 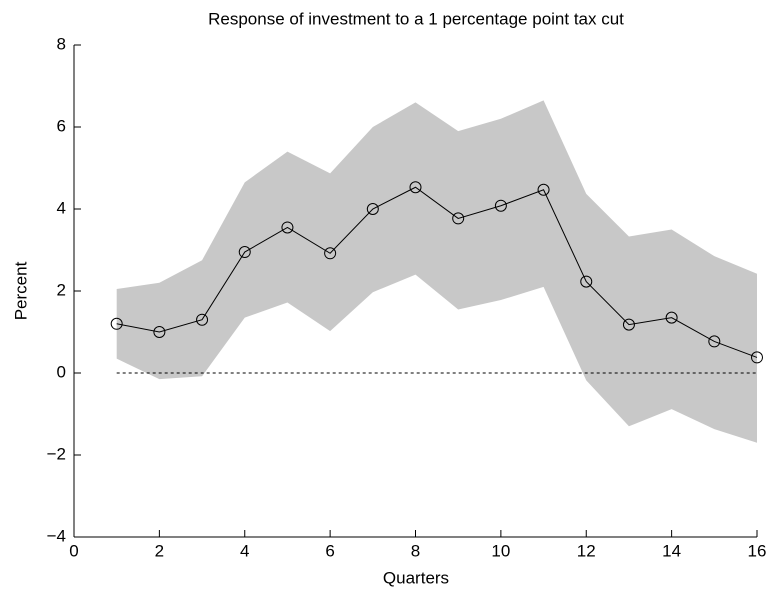 I want to click on y-tick-label: 8, so click(x=61, y=43).